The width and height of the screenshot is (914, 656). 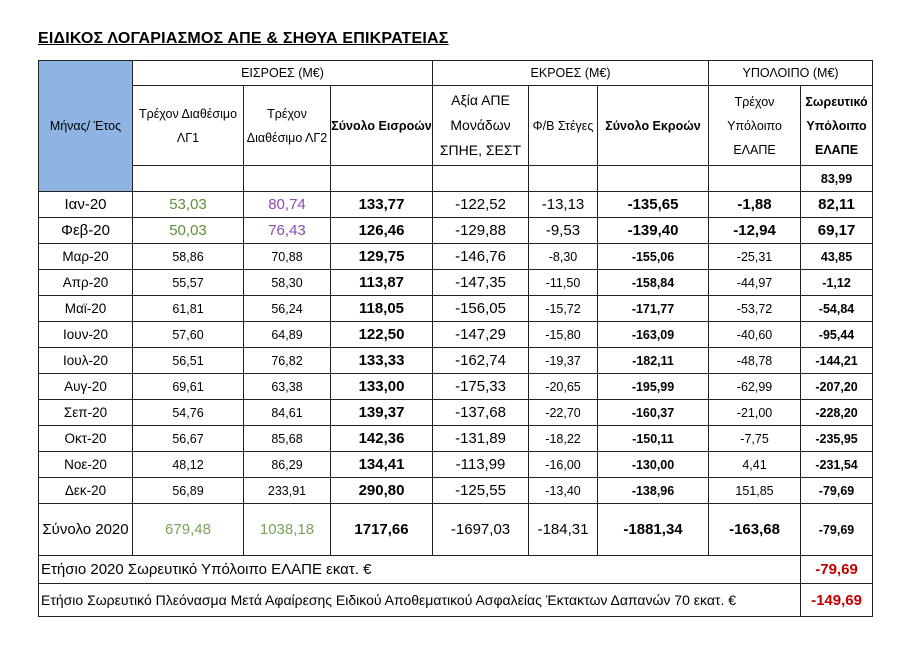 What do you see at coordinates (837, 282) in the screenshot?
I see `cell-cumulative-balance: -1,12` at bounding box center [837, 282].